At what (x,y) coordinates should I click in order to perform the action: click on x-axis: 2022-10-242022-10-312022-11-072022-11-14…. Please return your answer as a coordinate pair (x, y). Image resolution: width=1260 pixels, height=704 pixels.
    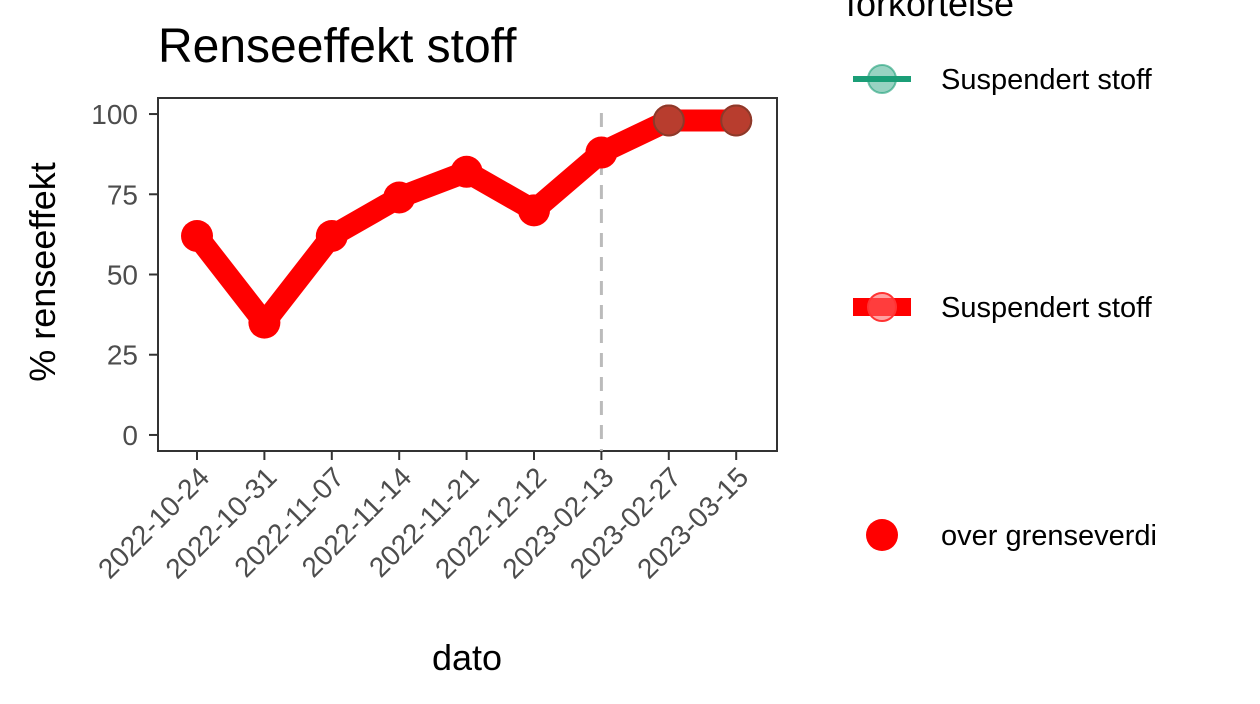
    Looking at the image, I should click on (423, 518).